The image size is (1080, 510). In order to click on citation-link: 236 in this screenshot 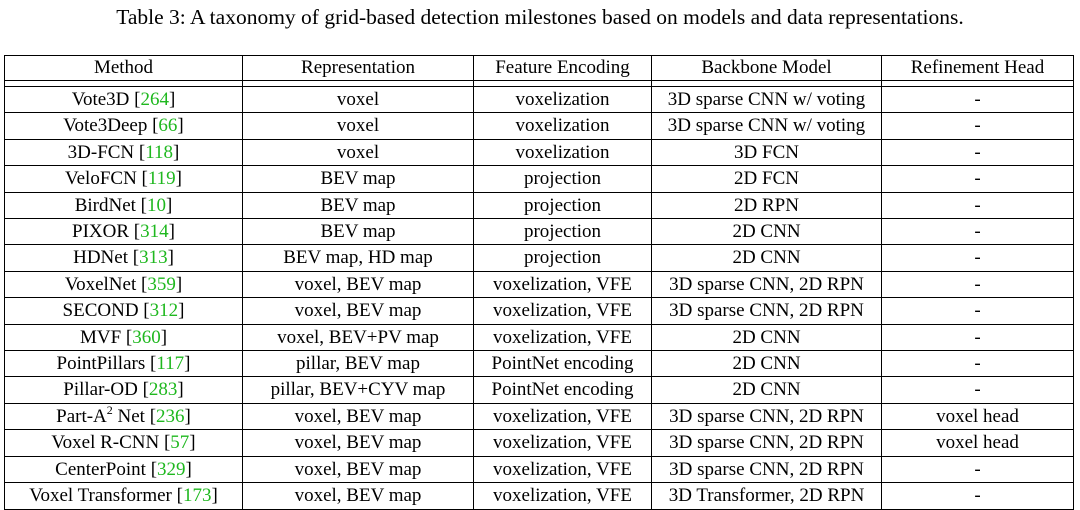, I will do `click(170, 416)`.